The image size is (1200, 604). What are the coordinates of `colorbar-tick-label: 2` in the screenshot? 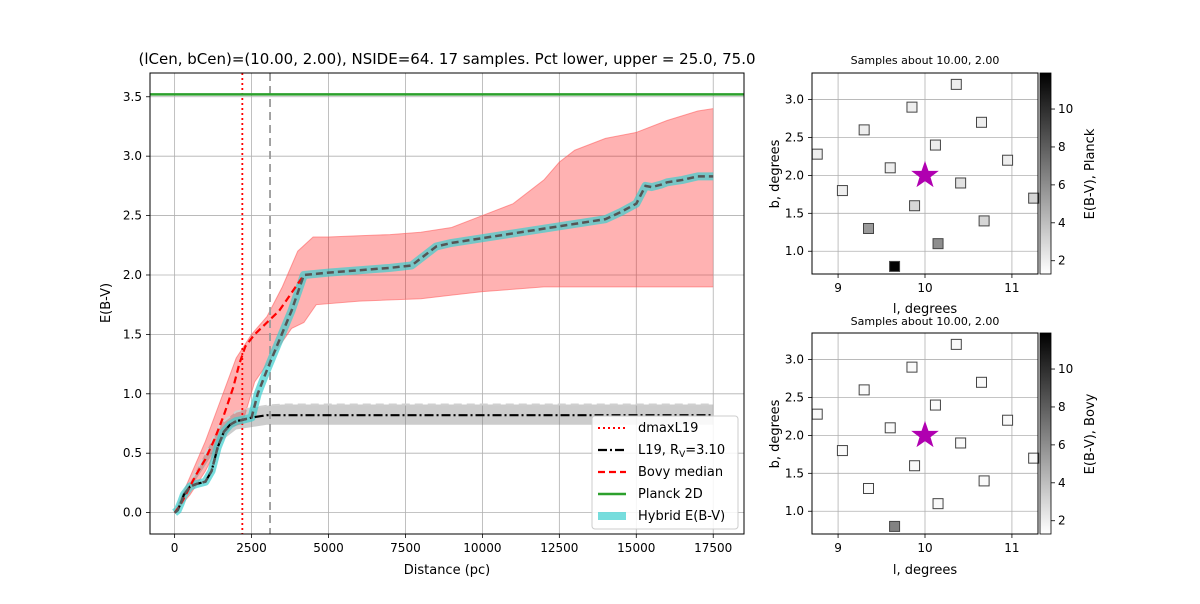 It's located at (1062, 261).